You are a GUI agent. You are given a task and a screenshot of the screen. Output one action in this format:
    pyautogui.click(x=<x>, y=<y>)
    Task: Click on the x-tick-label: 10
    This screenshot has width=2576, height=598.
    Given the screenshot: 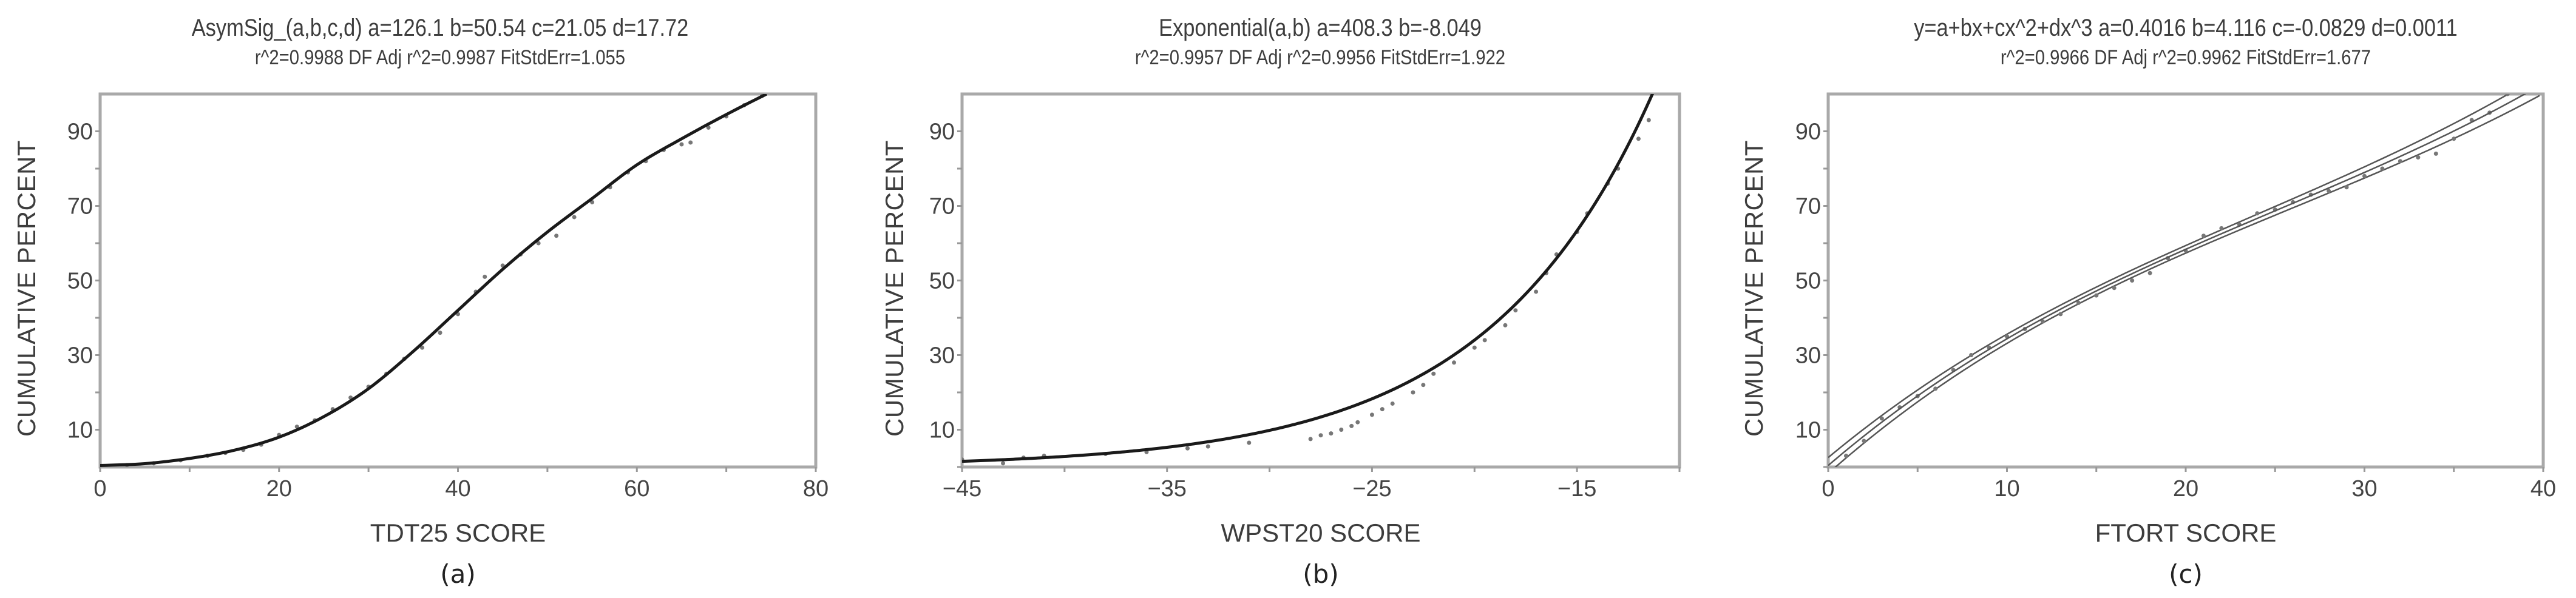 What is the action you would take?
    pyautogui.click(x=2007, y=489)
    